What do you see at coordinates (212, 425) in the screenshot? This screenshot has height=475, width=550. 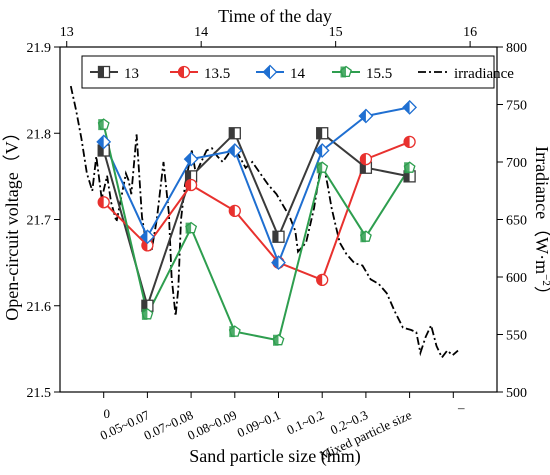 I see `x-tick-label: 0.08~0.09` at bounding box center [212, 425].